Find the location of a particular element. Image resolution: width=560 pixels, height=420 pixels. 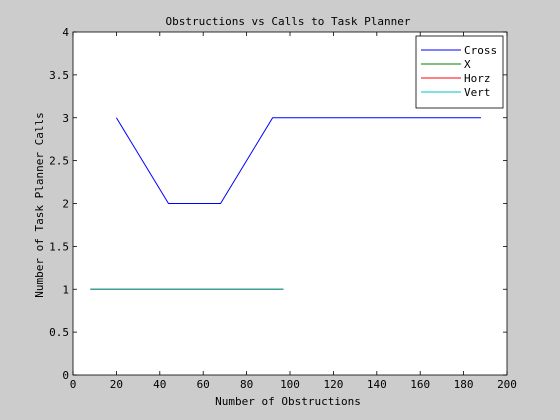

x-tick-label: 80 is located at coordinates (246, 384).